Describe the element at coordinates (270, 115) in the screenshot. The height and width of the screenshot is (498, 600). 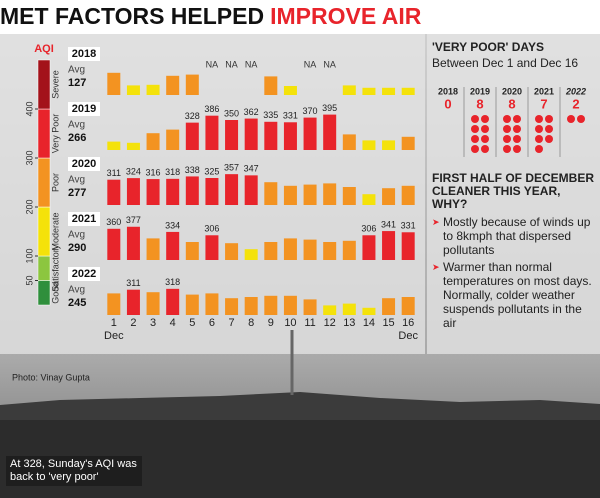
I see `value-label: 335` at that location.